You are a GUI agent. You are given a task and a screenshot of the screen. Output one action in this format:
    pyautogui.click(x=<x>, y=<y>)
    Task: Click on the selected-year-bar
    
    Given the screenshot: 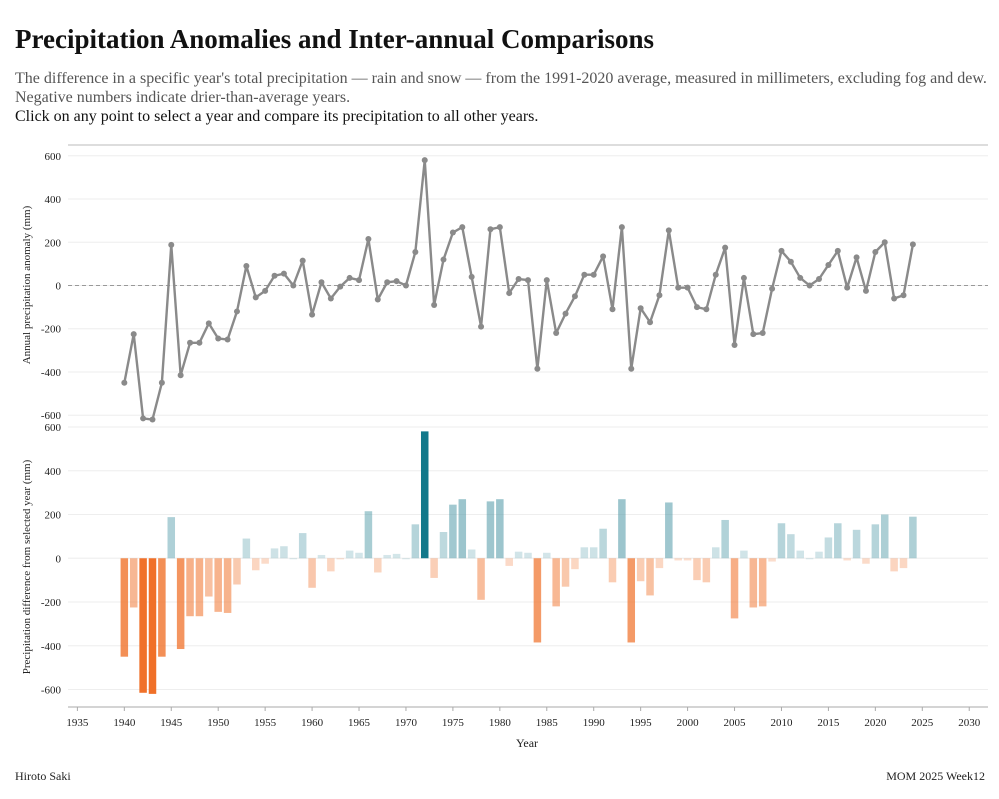 What is the action you would take?
    pyautogui.click(x=424, y=495)
    